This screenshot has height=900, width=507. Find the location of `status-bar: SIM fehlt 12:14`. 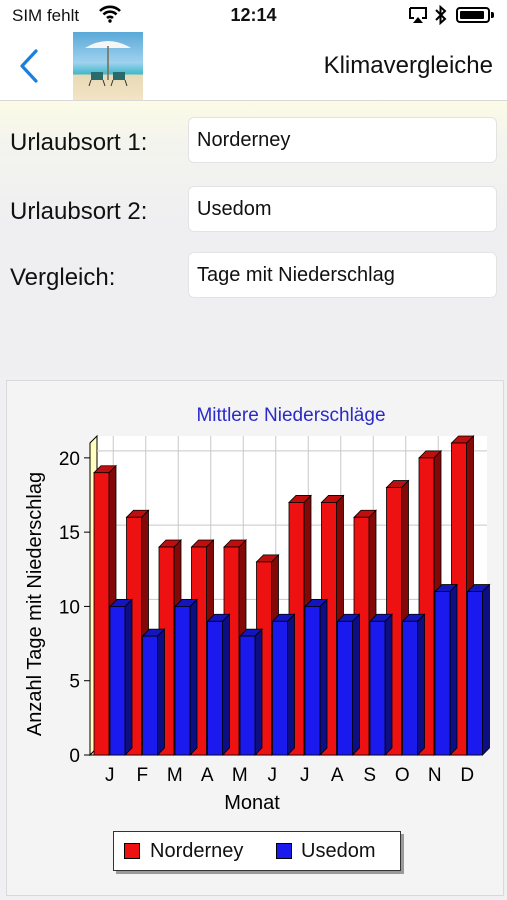

status-bar: SIM fehlt 12:14 is located at coordinates (253, 15).